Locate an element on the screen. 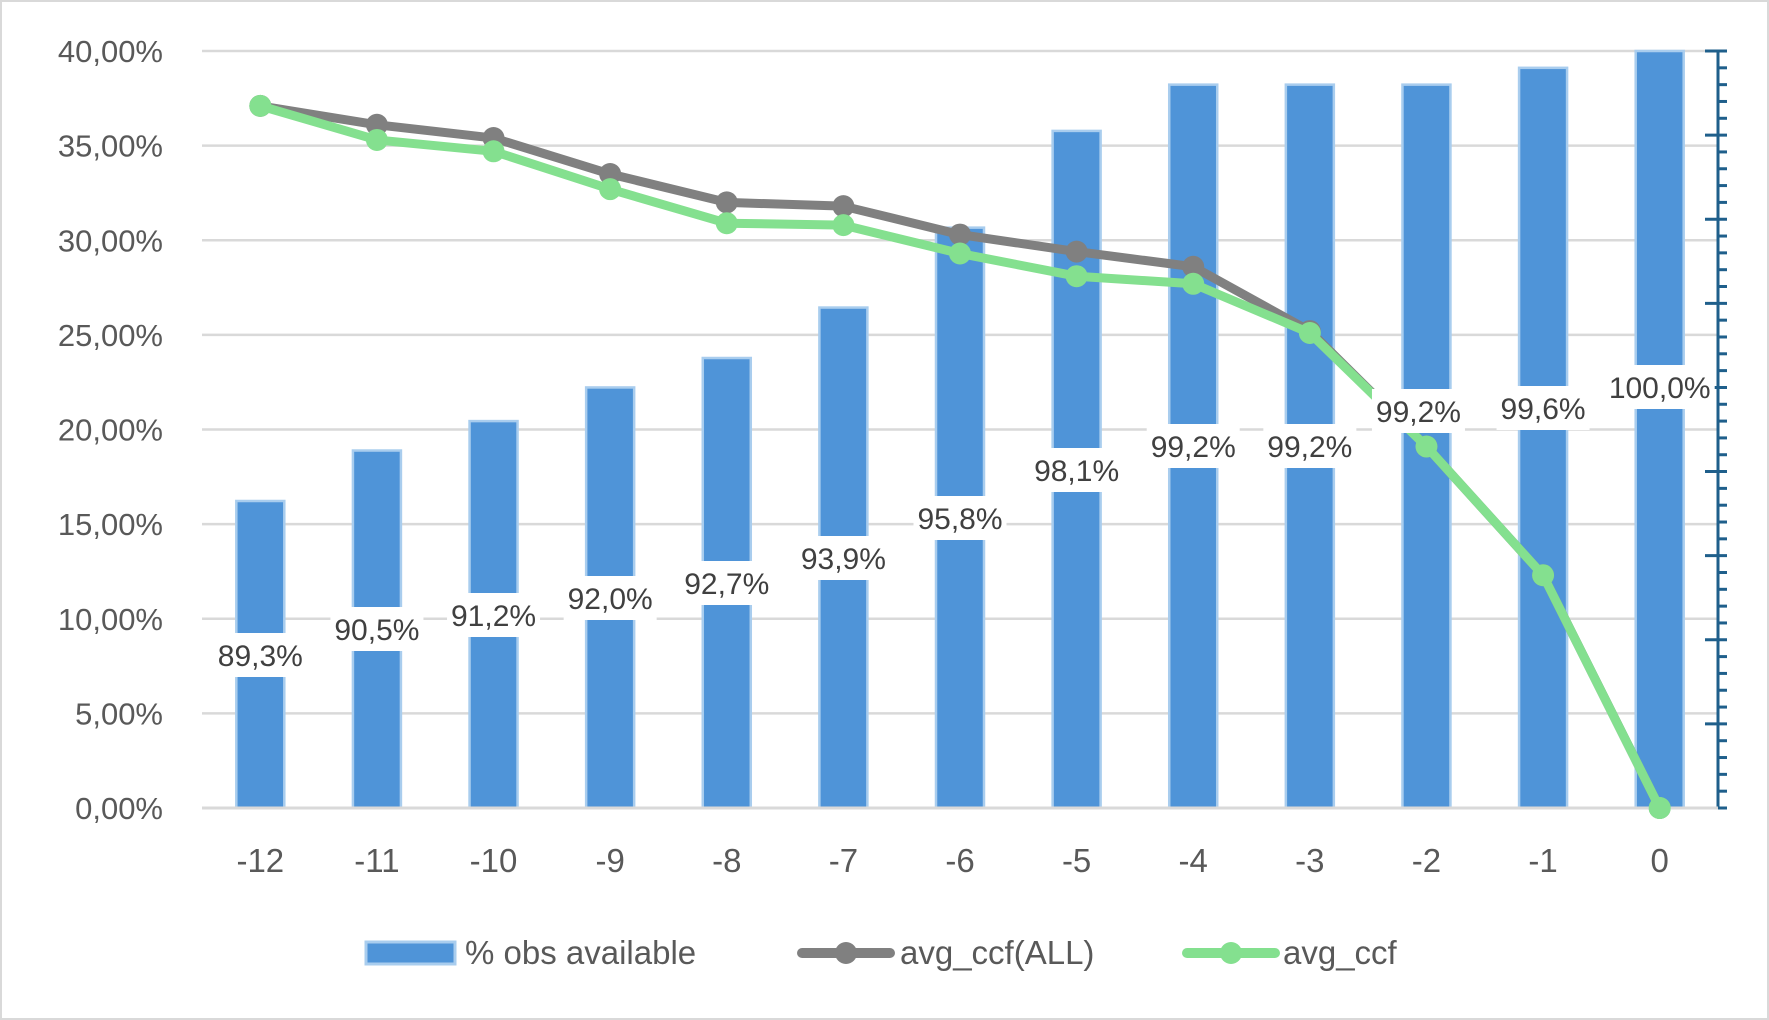  data-label: 98,1% is located at coordinates (1076, 471).